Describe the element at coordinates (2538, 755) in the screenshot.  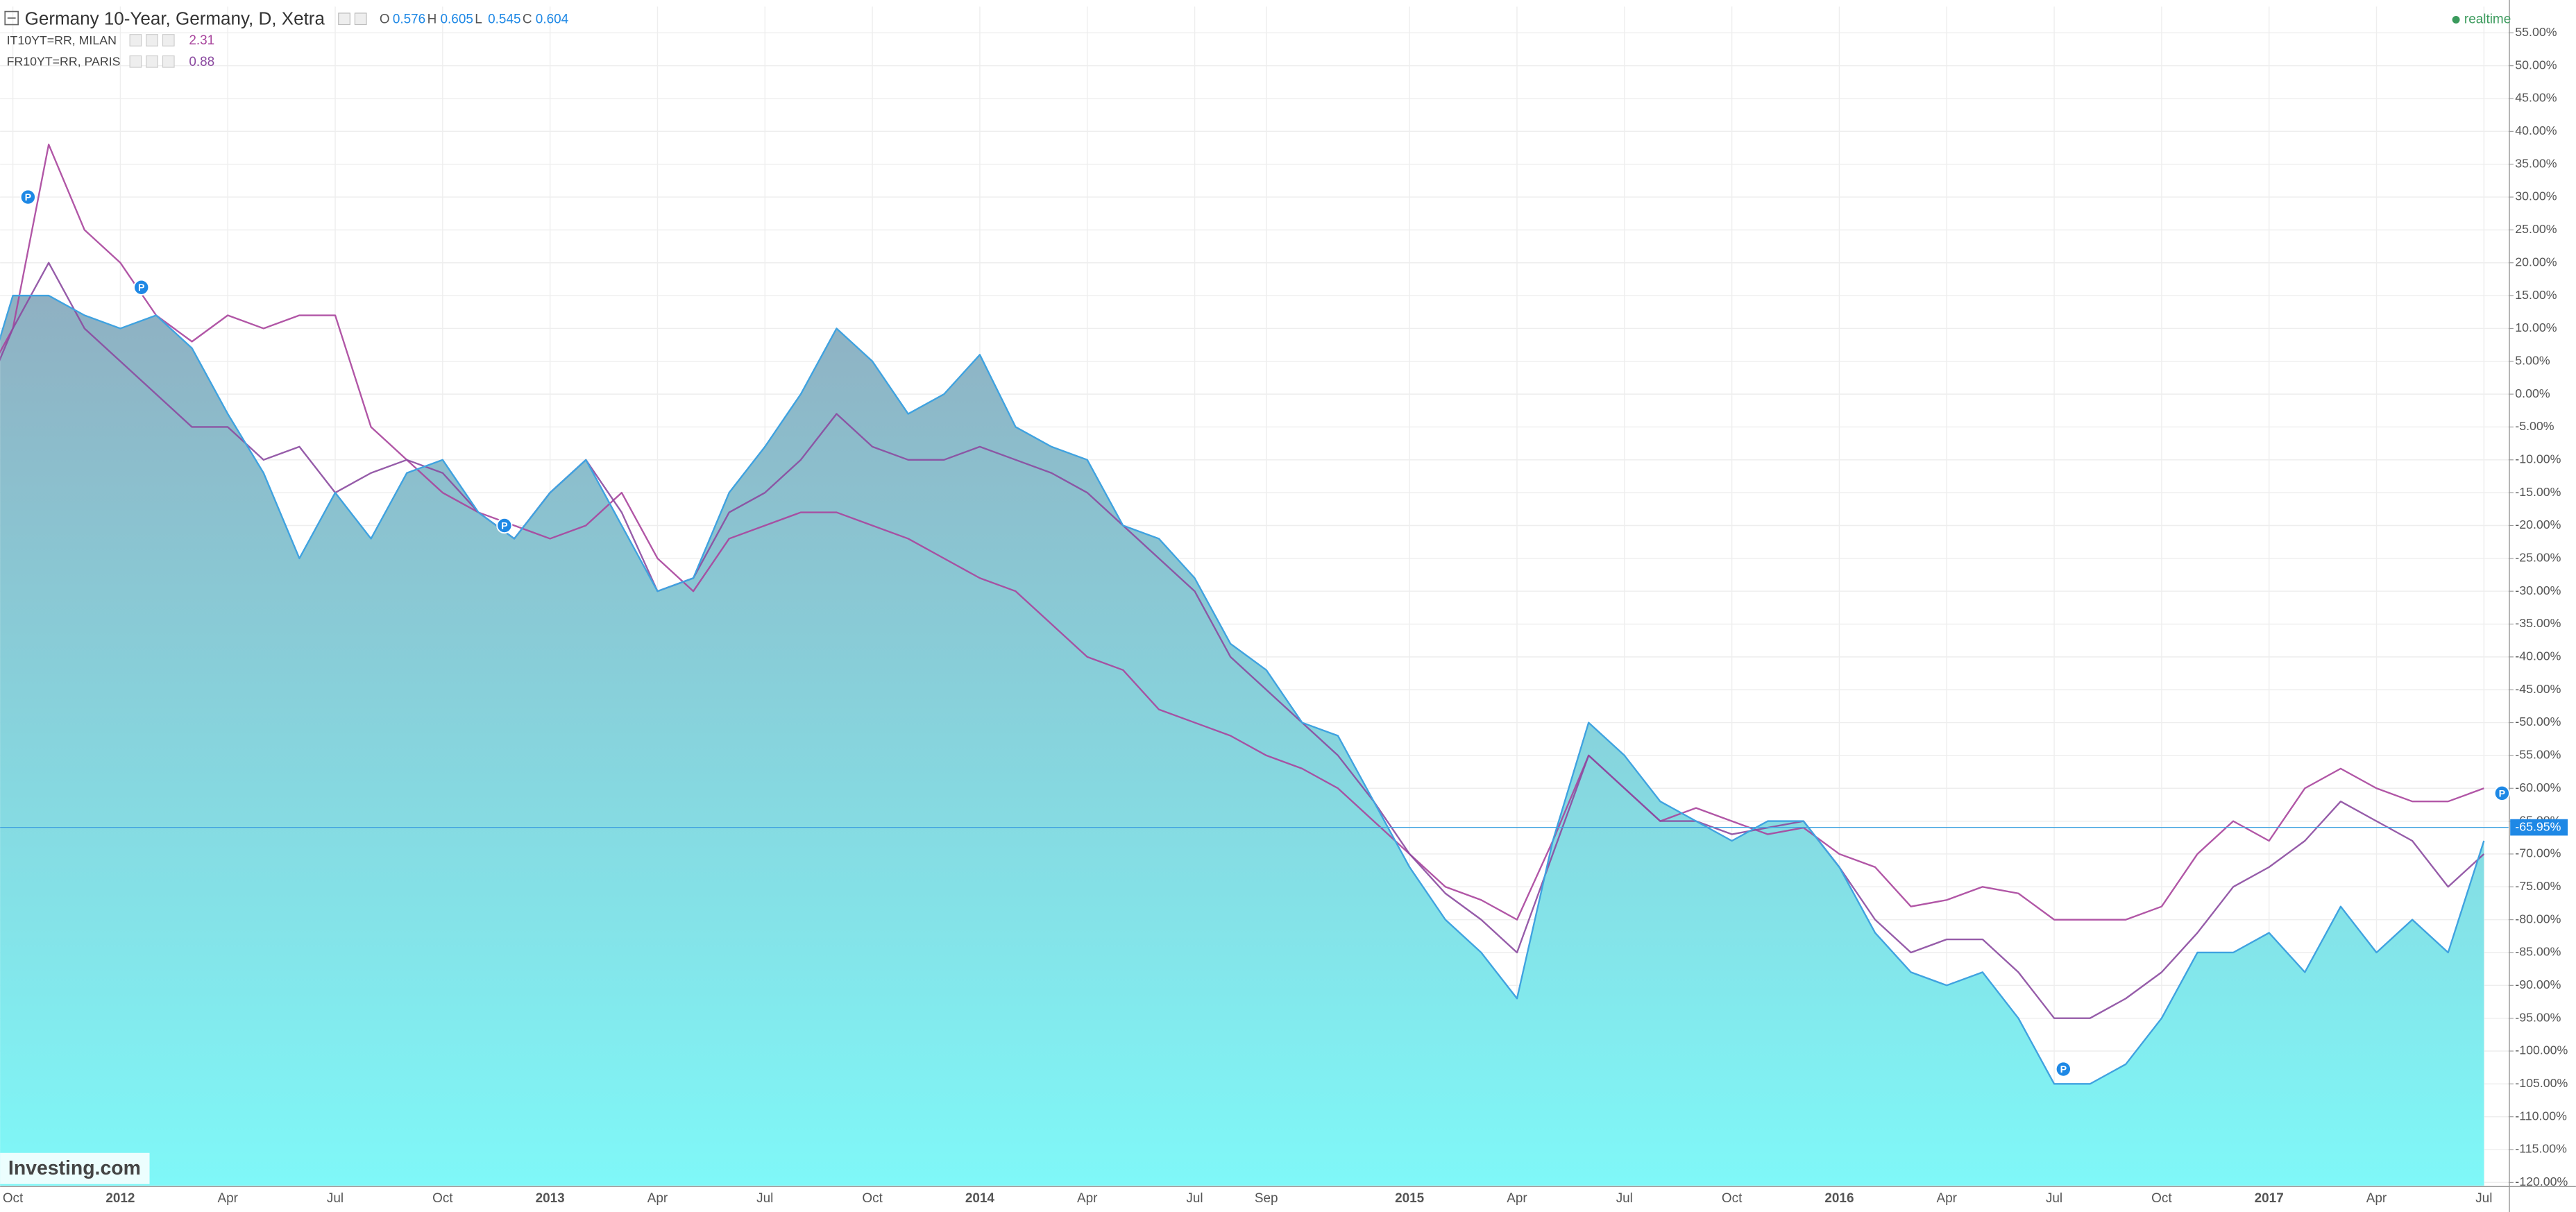
I see `y-tick-label: -55.00%` at that location.